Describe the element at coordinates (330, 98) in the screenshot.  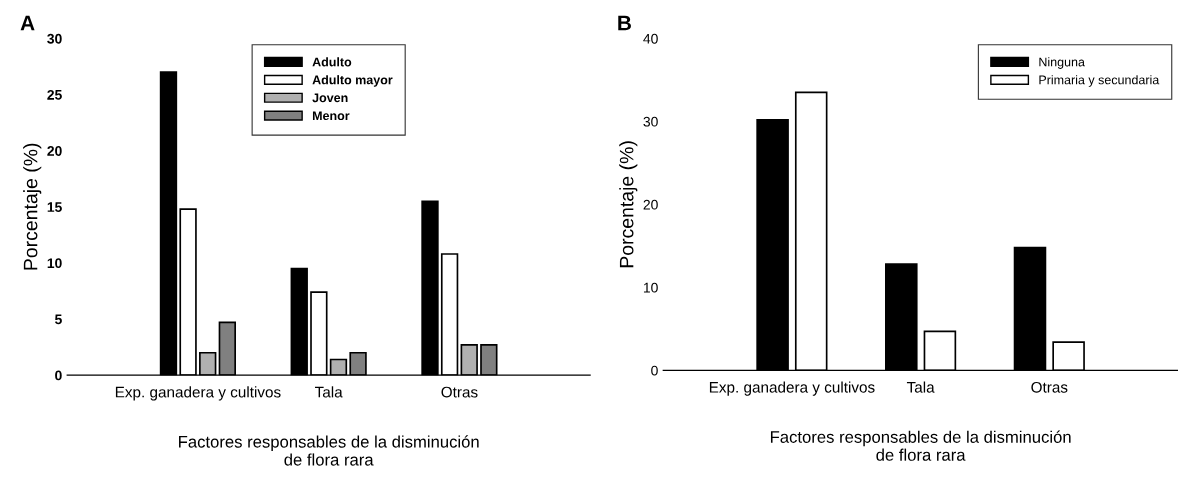
I see `legend-label: Joven` at that location.